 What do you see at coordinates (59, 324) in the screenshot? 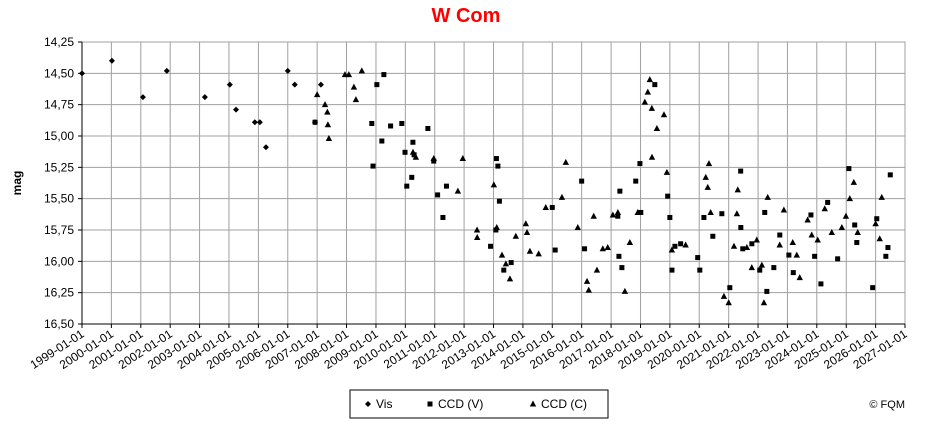
I see `y-tick-label: 16,50` at bounding box center [59, 324].